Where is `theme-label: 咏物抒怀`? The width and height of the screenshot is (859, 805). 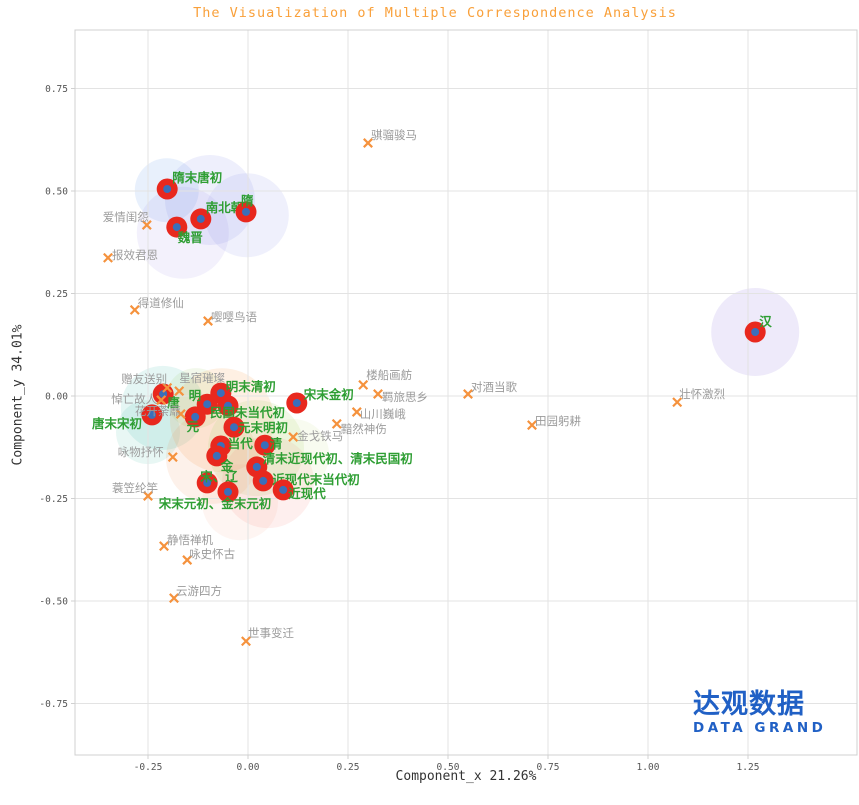 theme-label: 咏物抒怀 is located at coordinates (141, 452).